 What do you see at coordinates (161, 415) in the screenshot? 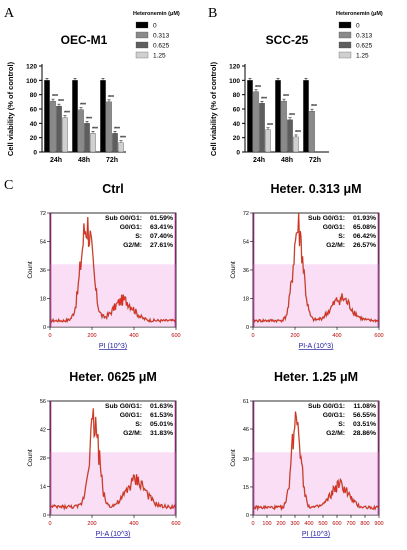
I see `stat-value: 61.53%` at bounding box center [161, 415].